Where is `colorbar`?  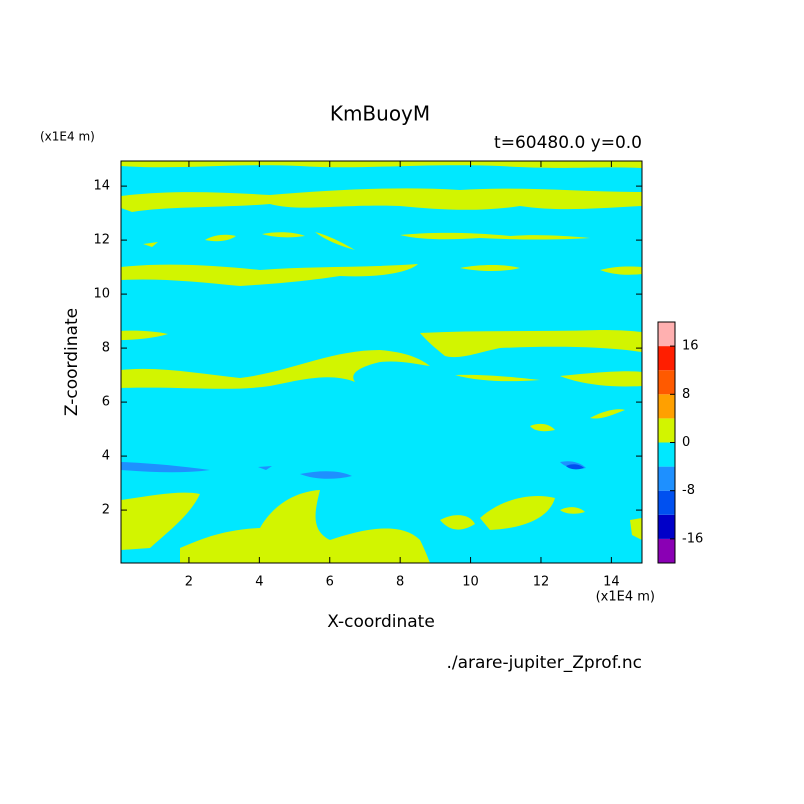 colorbar is located at coordinates (666, 442).